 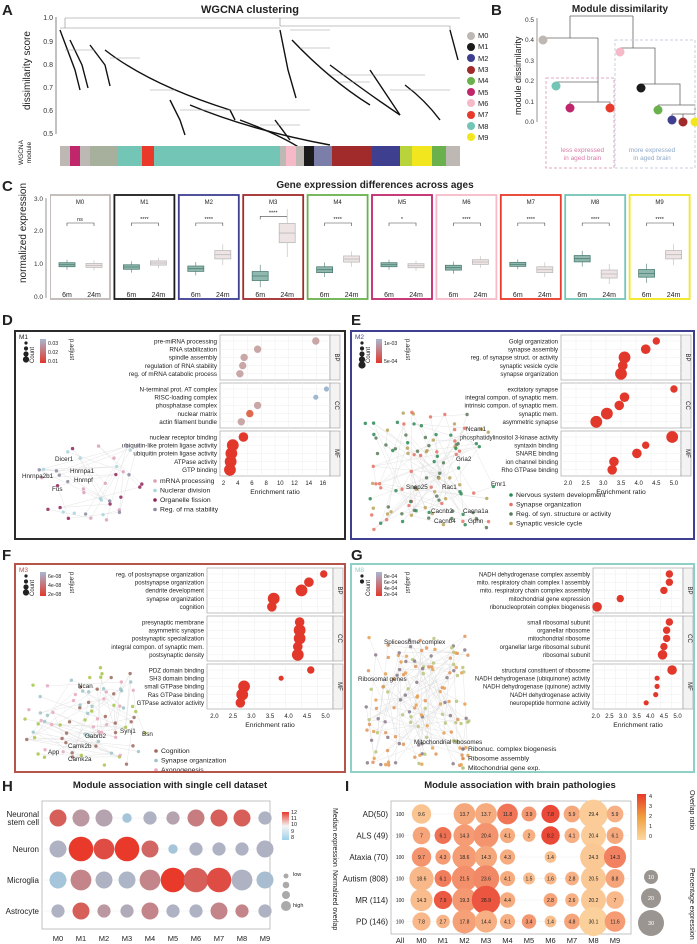 I want to click on panel-g-module: M8, so click(x=360, y=570).